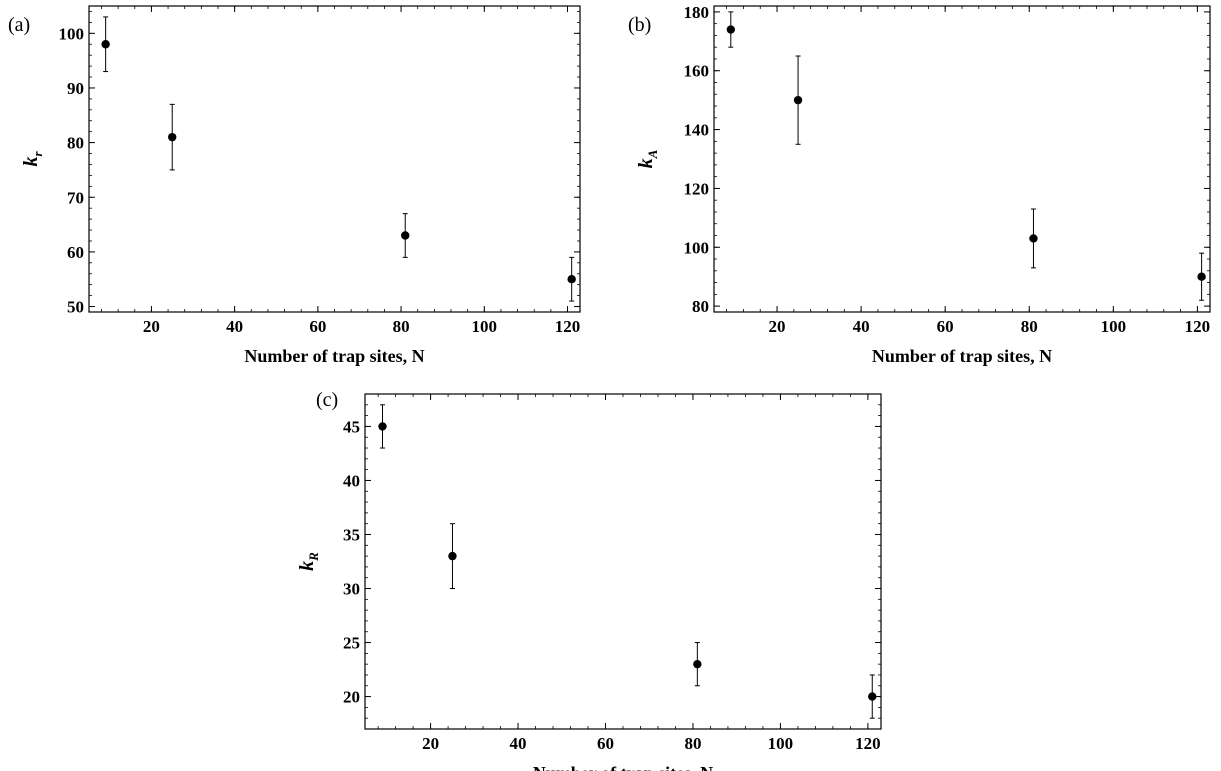 Image resolution: width=1221 pixels, height=771 pixels. What do you see at coordinates (32, 159) in the screenshot?
I see `y-axis-title: kr` at bounding box center [32, 159].